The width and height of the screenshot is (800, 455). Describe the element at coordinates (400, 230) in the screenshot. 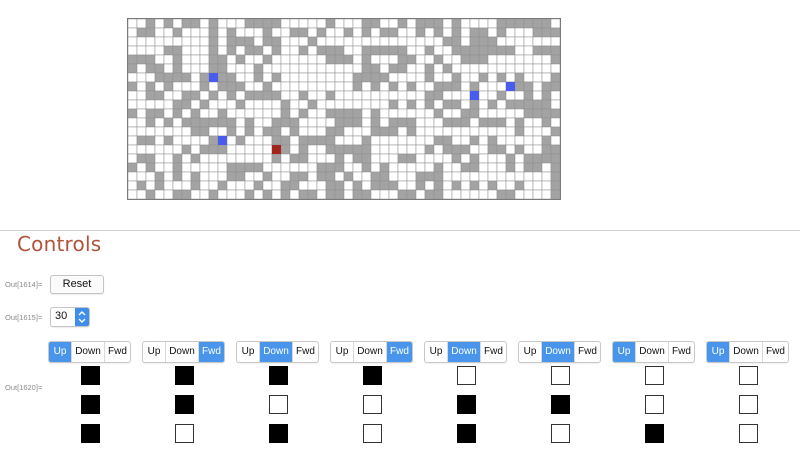

I see `section-divider` at that location.